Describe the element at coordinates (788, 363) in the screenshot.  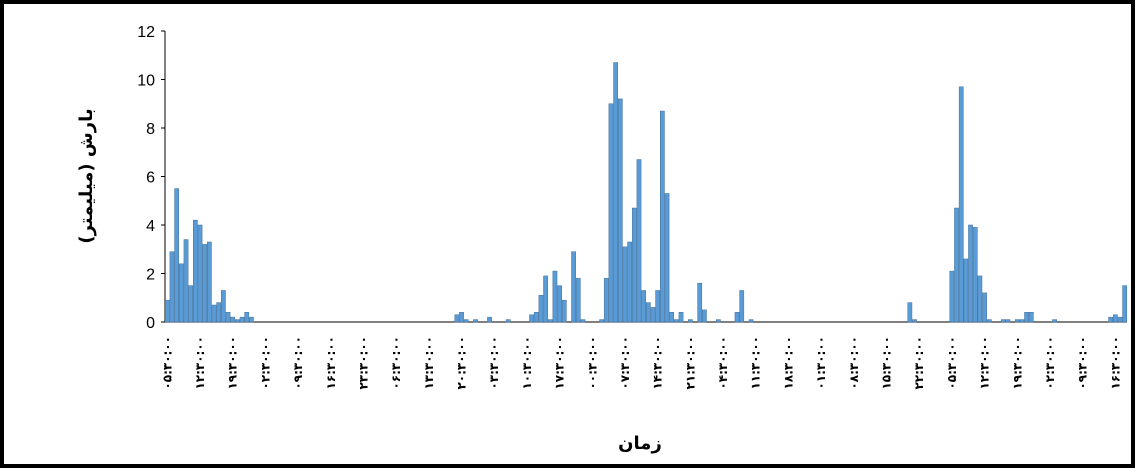
I see `x-tick-label: ۱۸:۳۰:۰۰` at that location.